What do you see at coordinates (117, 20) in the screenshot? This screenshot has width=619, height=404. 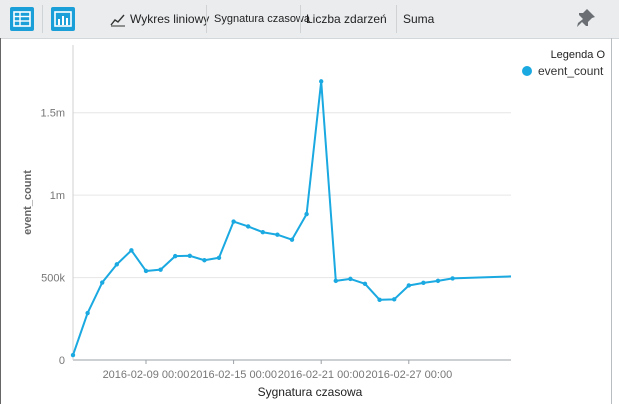 I see `line-chart-icon` at bounding box center [117, 20].